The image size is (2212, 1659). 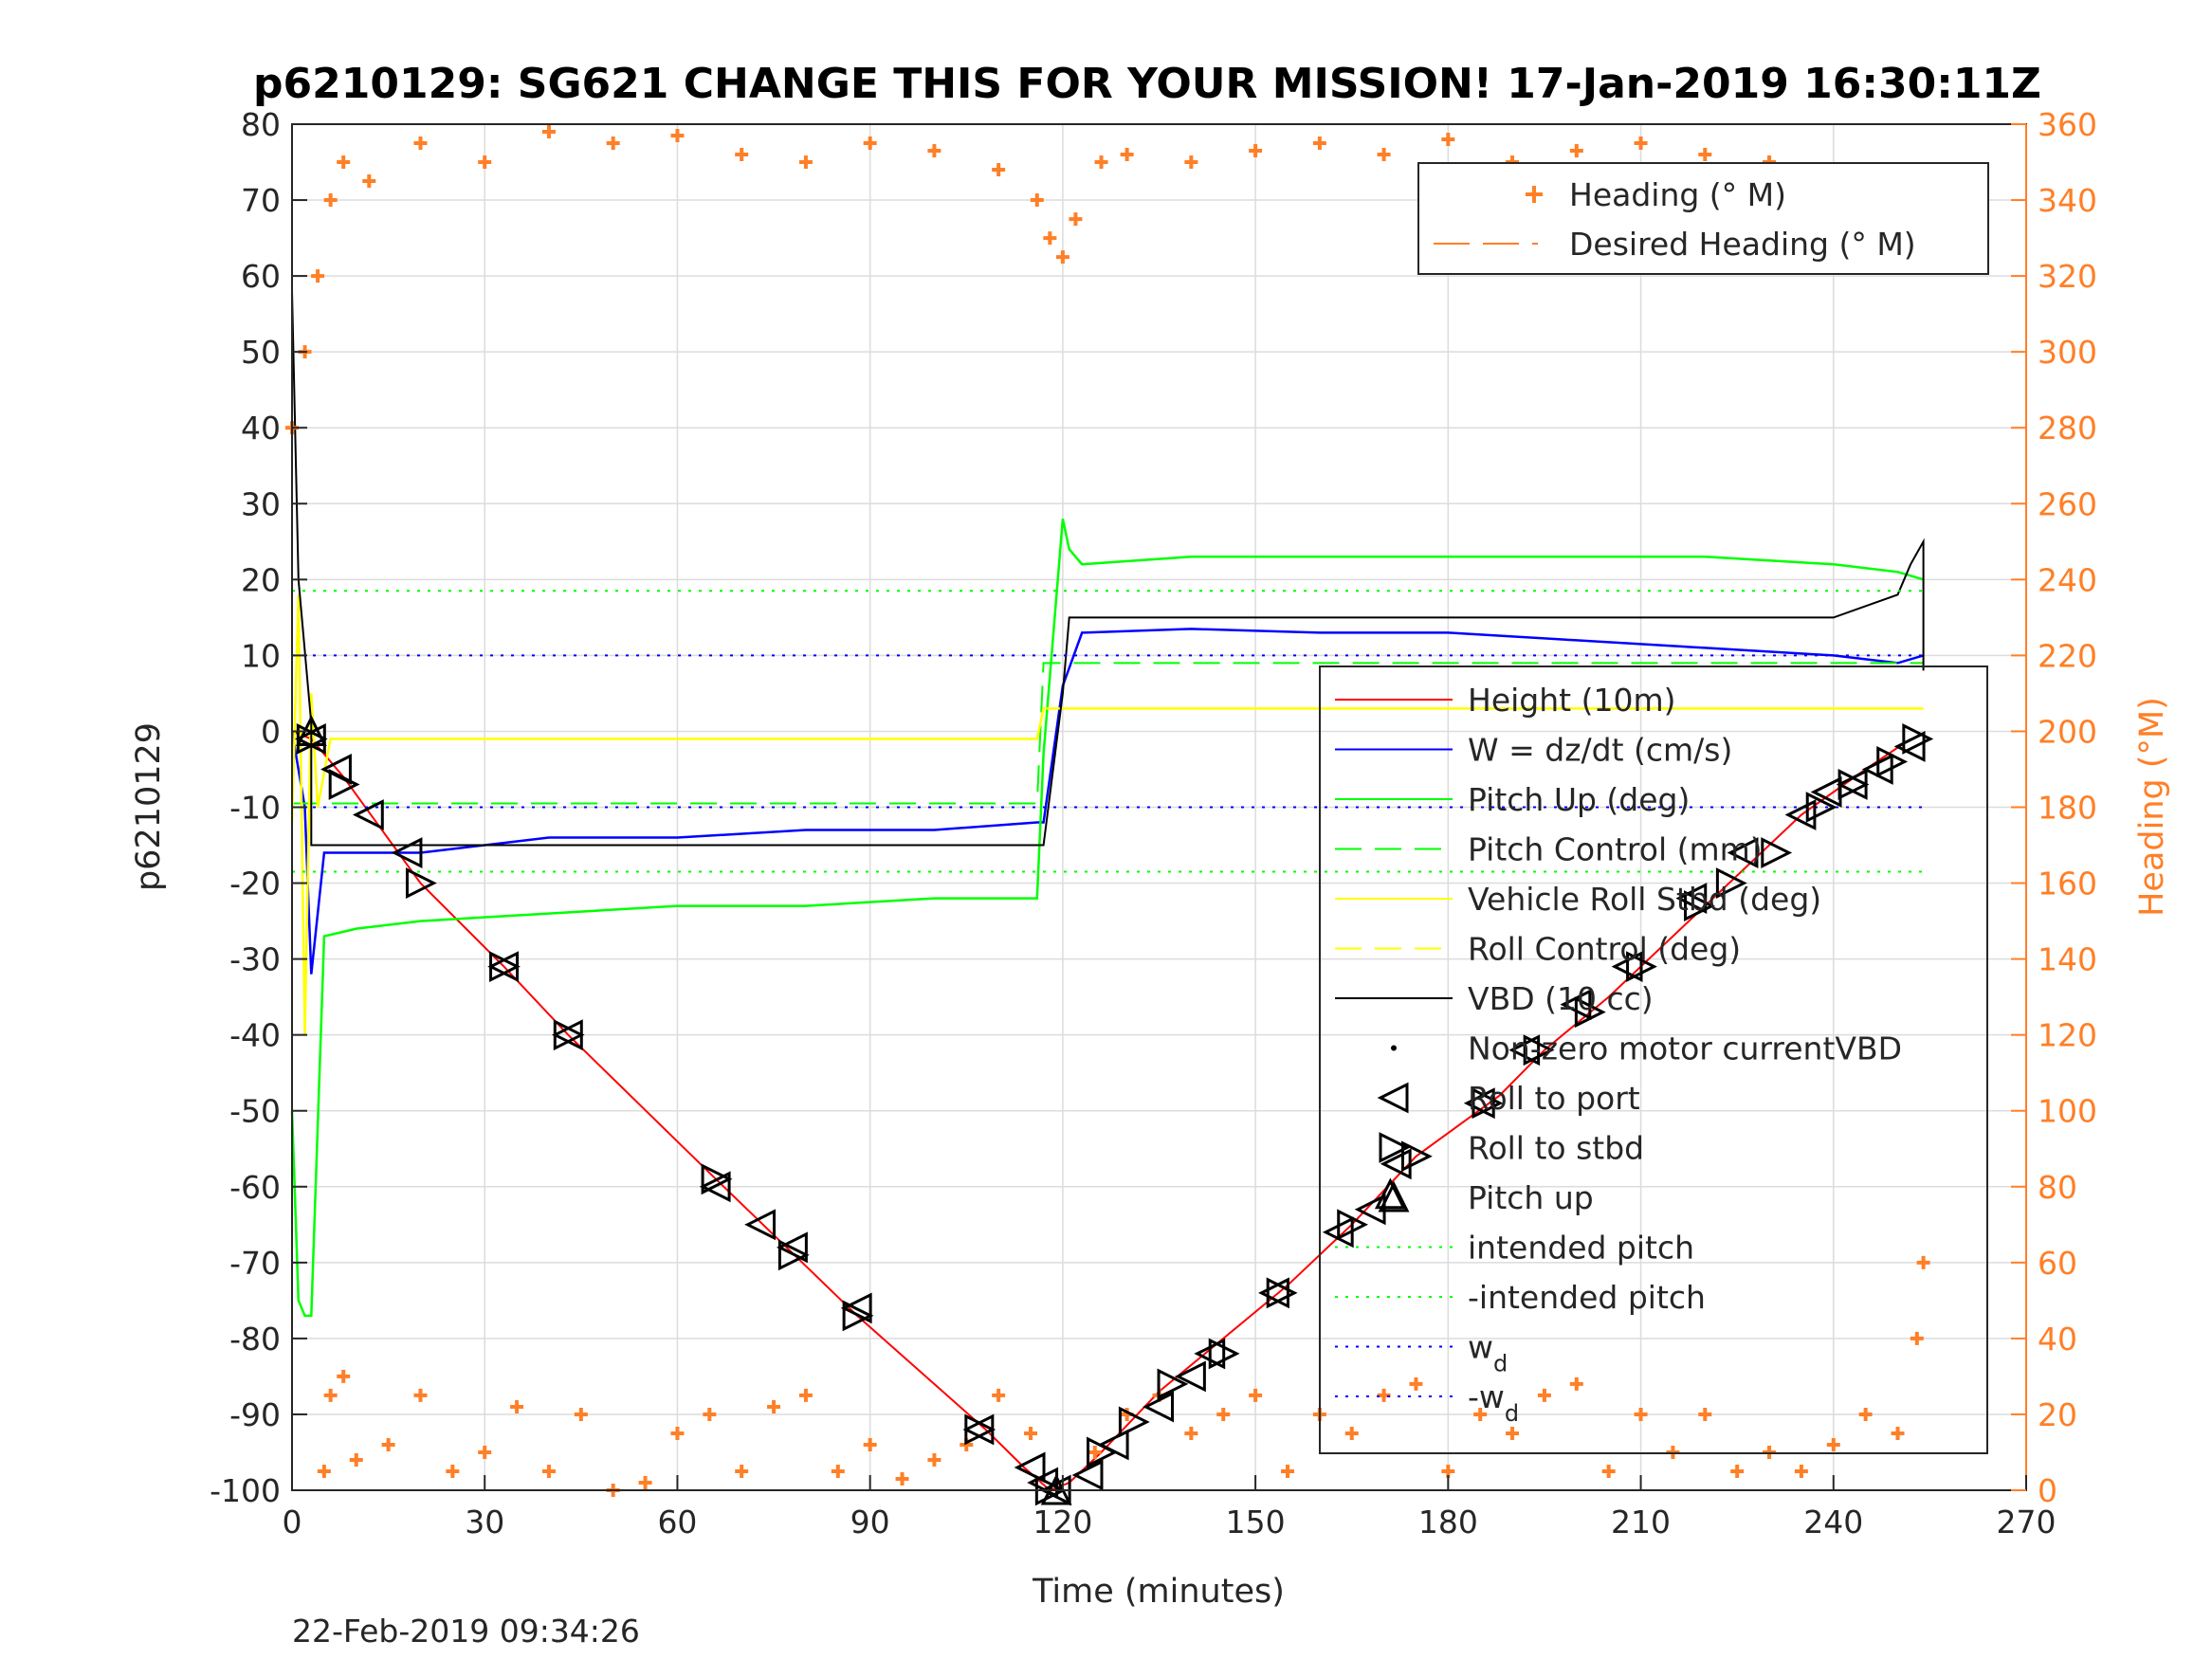 I want to click on y-tick-label-left: 60, so click(x=261, y=276).